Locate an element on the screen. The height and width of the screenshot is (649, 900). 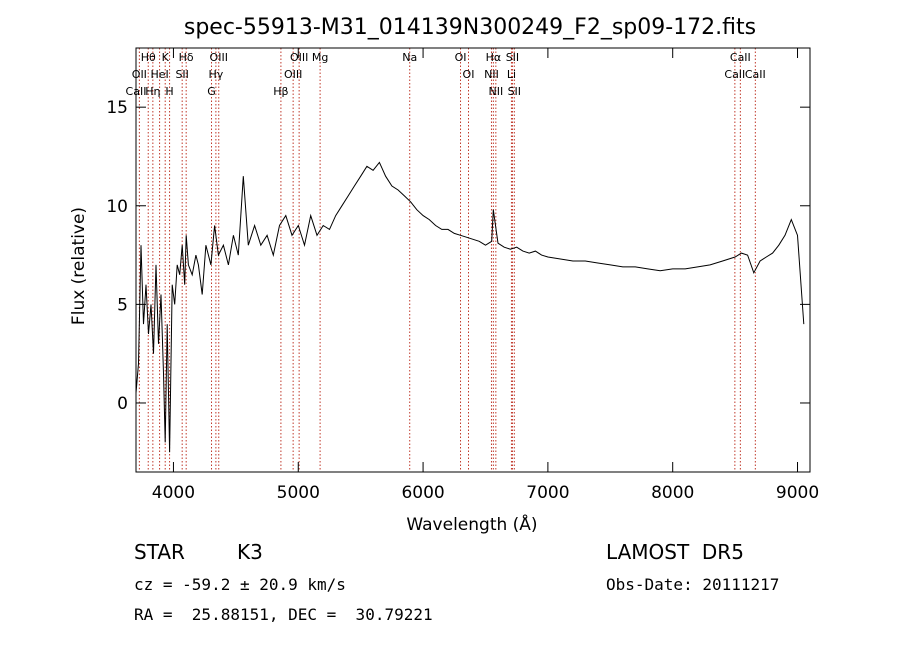
x-tick-label: 7000 is located at coordinates (547, 493).